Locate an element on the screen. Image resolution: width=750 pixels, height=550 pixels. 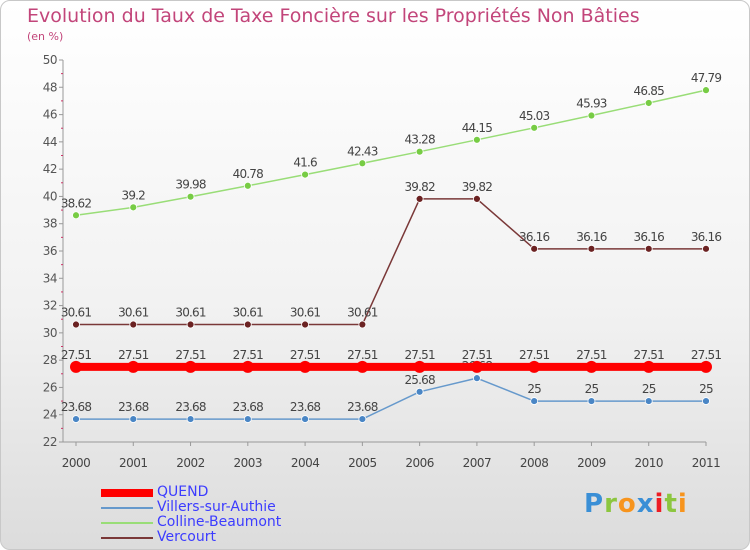
legend-swatch-vercourt is located at coordinates (127, 538).